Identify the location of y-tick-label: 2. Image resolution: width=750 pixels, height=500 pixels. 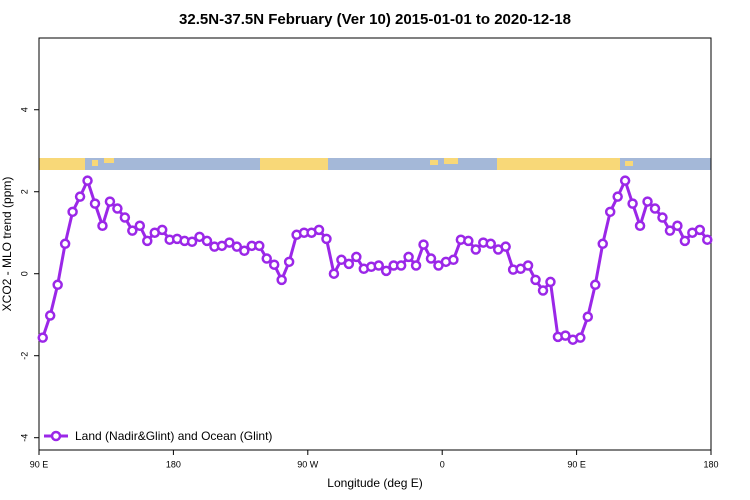
(24, 191).